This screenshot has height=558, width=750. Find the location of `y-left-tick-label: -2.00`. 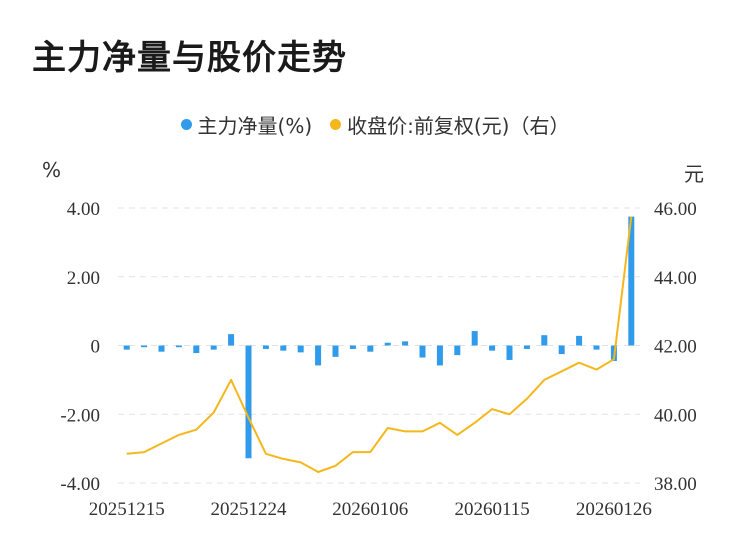

y-left-tick-label: -2.00 is located at coordinates (80, 415).